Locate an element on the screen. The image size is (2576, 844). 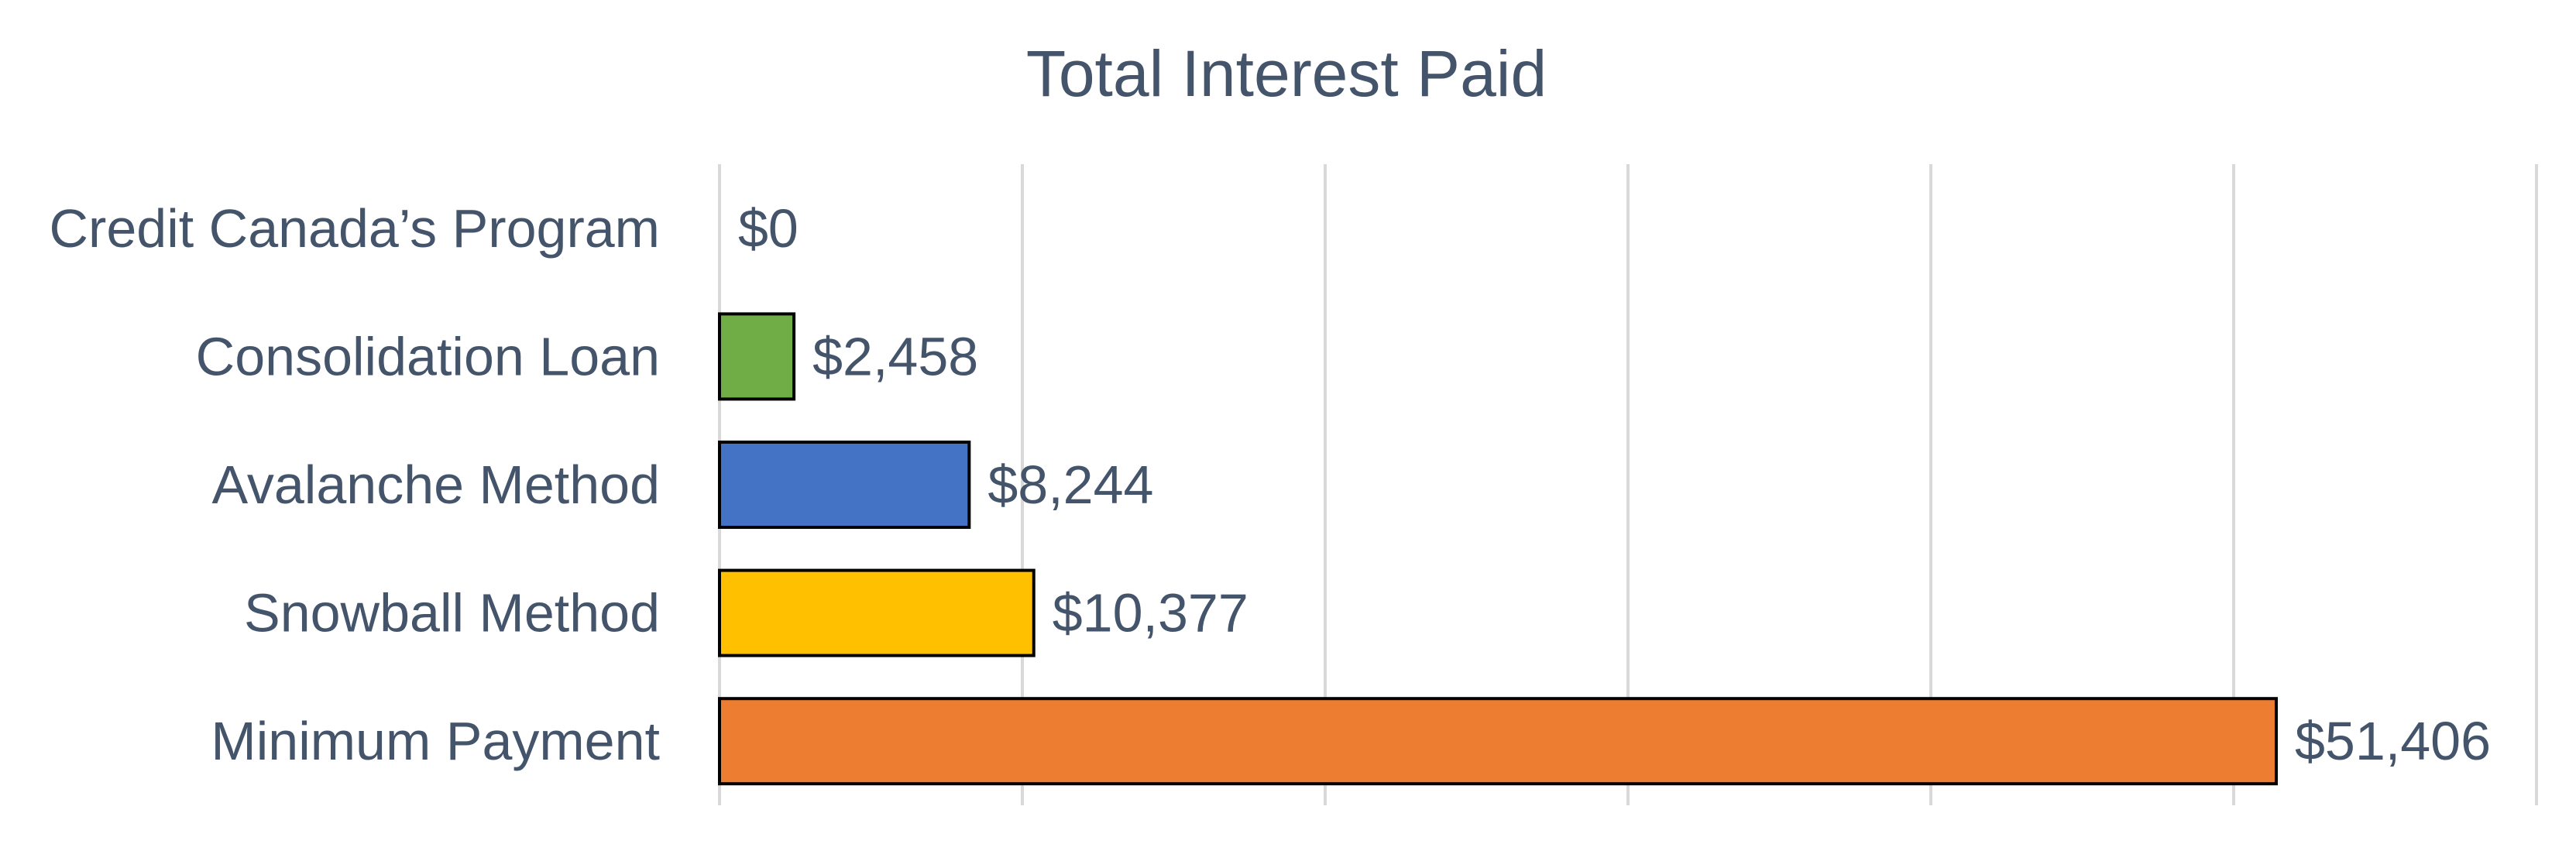
data-label: $8,244 is located at coordinates (1070, 485).